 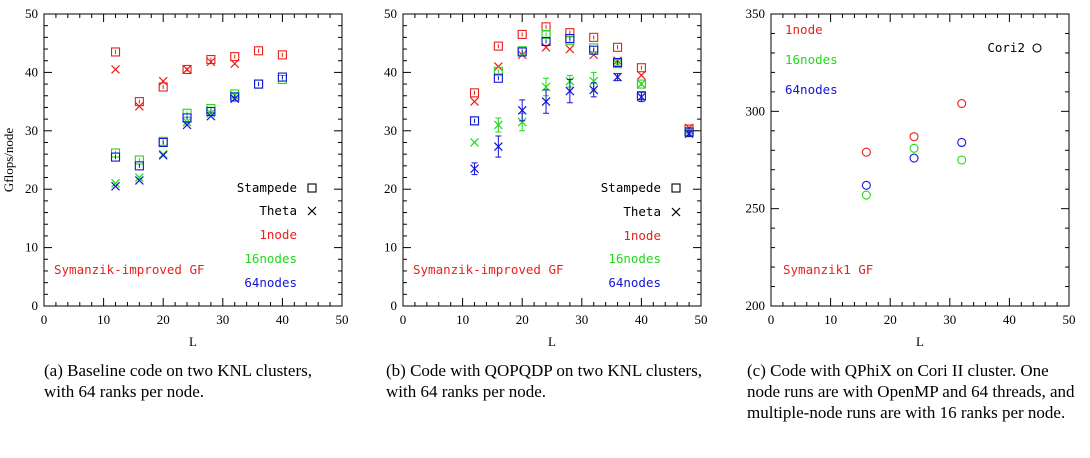 I want to click on series-cori2-1node, so click(x=914, y=127).